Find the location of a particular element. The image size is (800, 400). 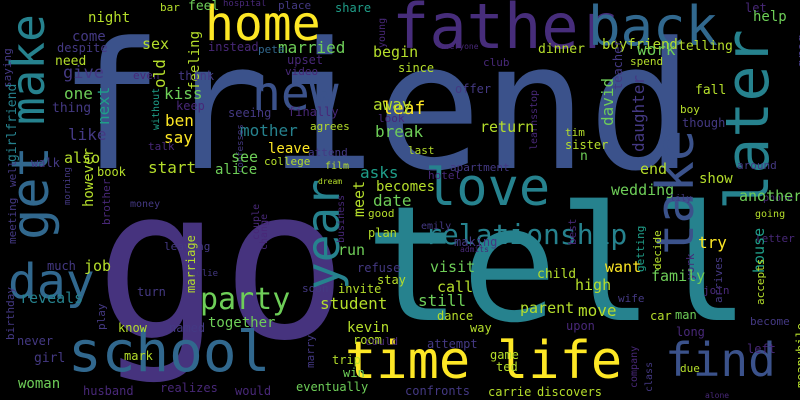

word-meanwhile: meanwhile is located at coordinates (797, 355).